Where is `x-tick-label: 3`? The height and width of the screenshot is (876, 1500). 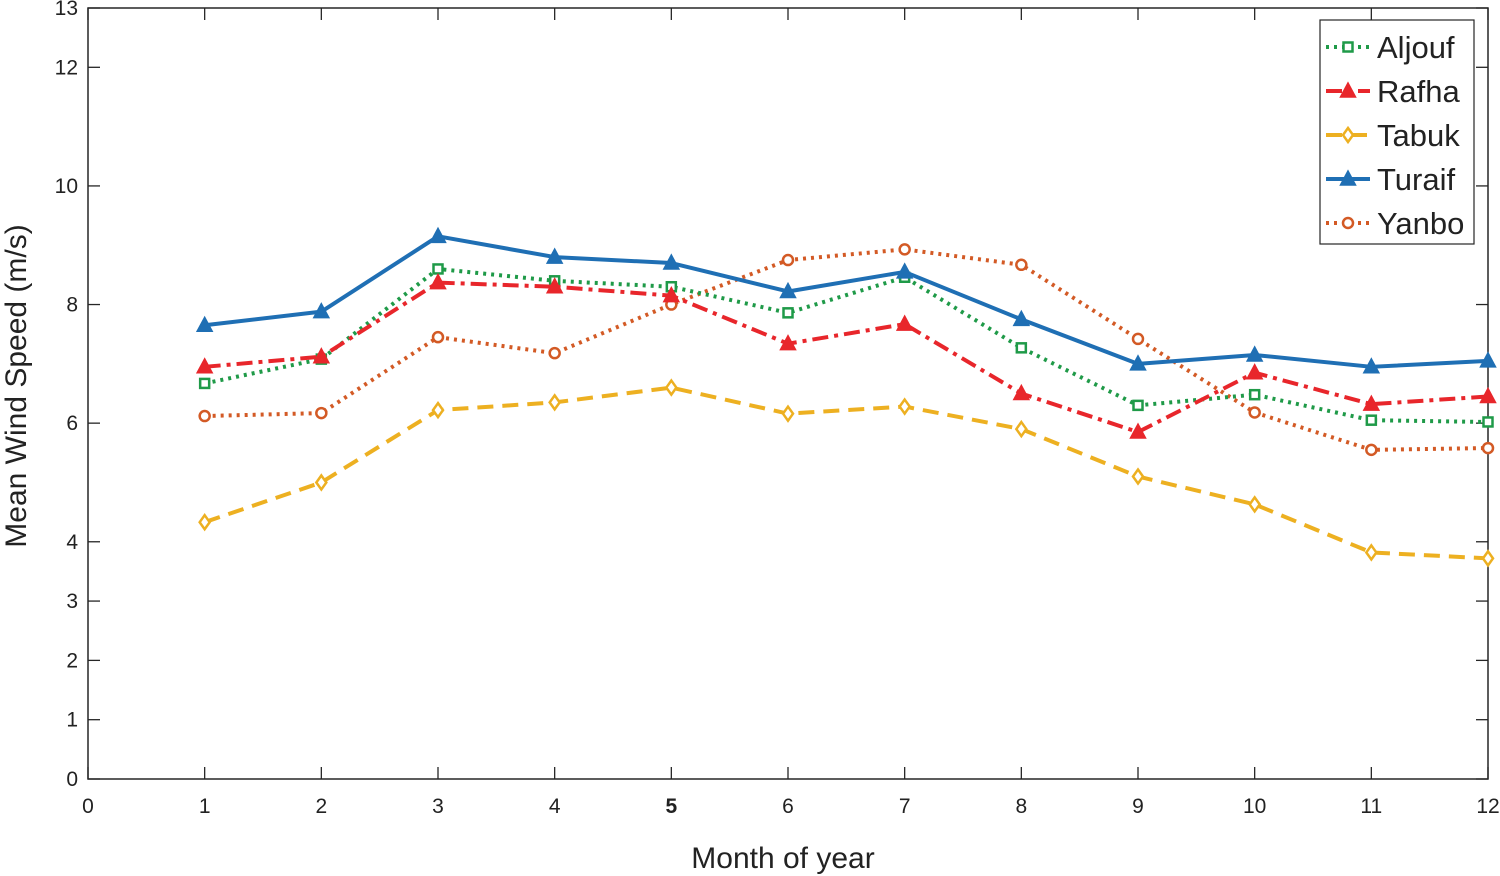 x-tick-label: 3 is located at coordinates (438, 806).